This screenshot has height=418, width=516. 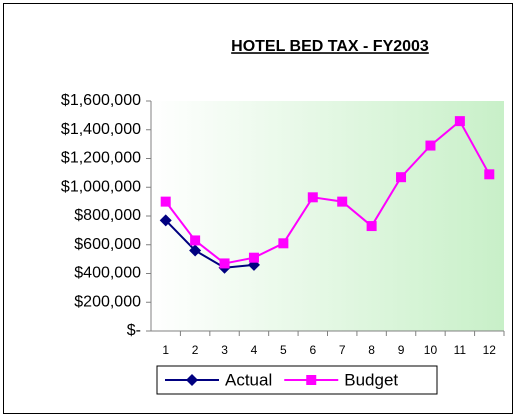 I want to click on x-tick-label: 4, so click(x=254, y=350).